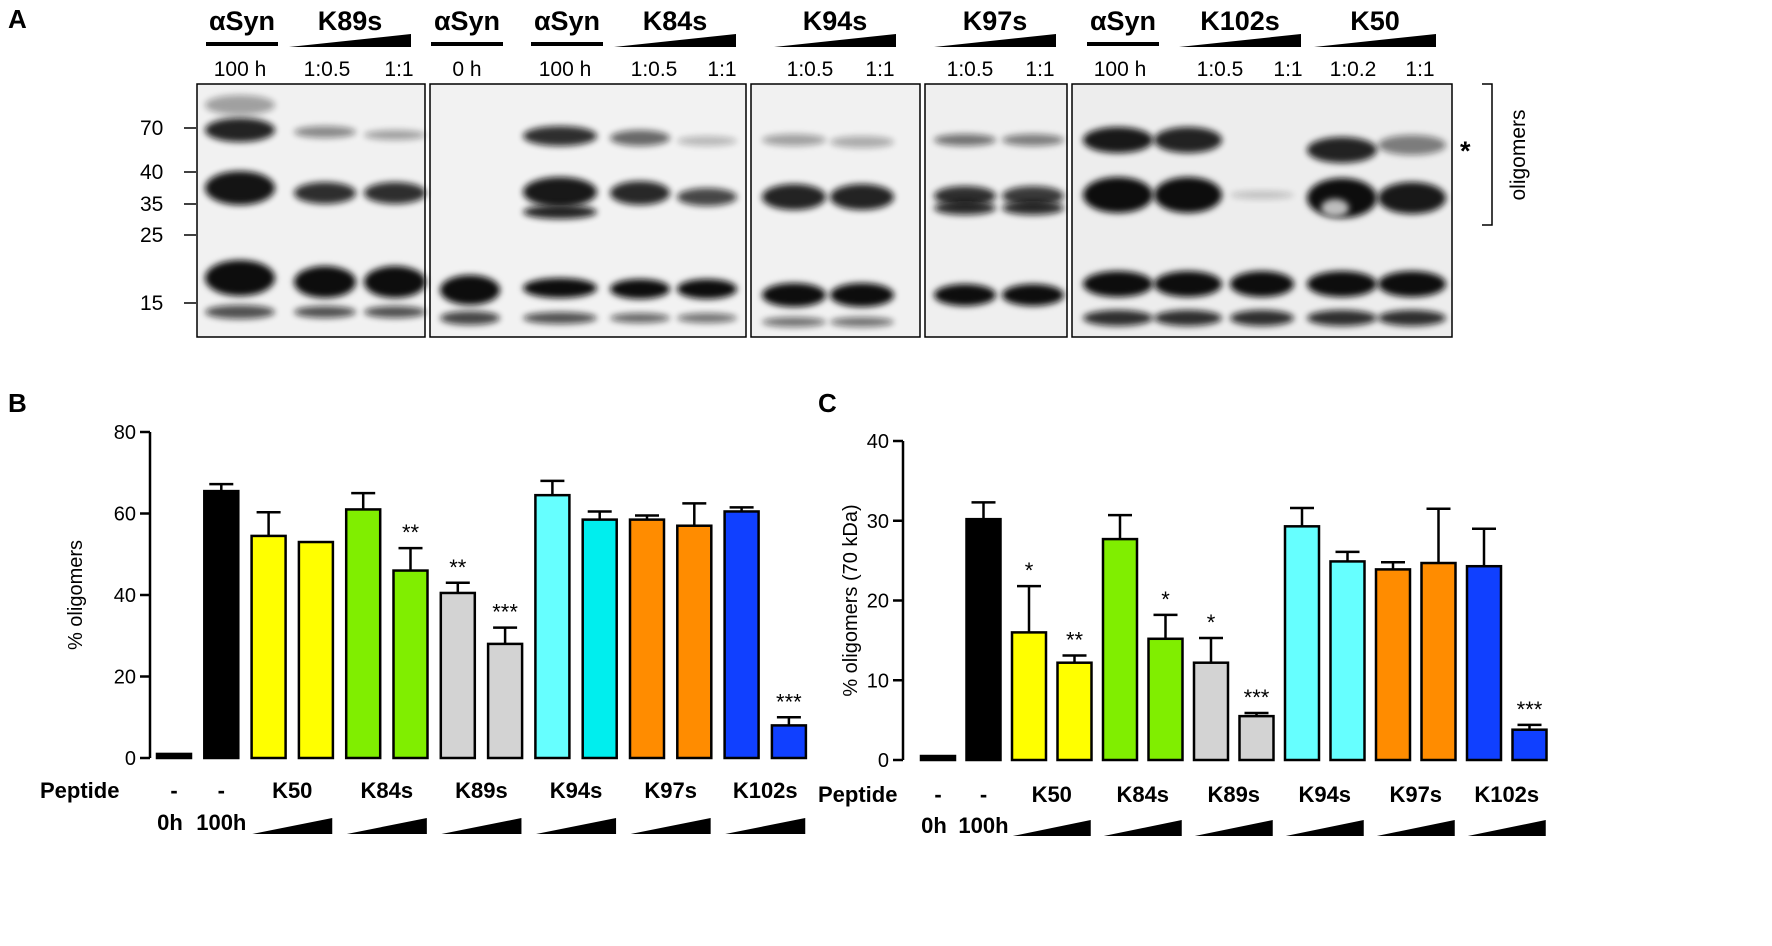  I want to click on lane-label: 1:0.2, so click(1353, 69).